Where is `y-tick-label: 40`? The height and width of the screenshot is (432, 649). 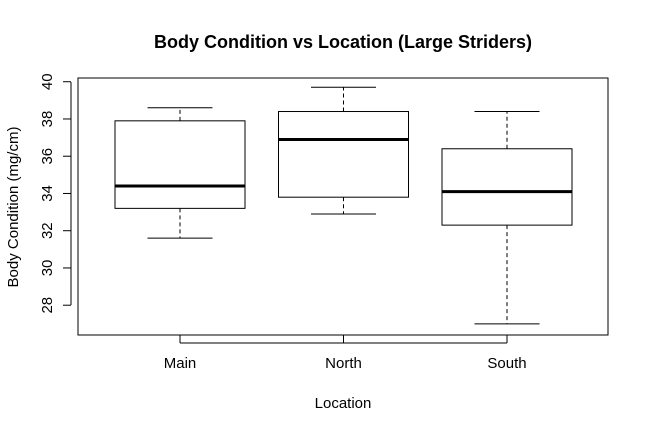 y-tick-label: 40 is located at coordinates (47, 81).